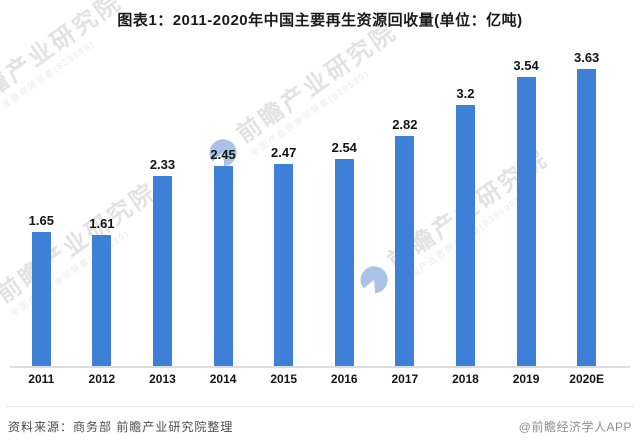  I want to click on bar-value-label: 2.33, so click(162, 164).